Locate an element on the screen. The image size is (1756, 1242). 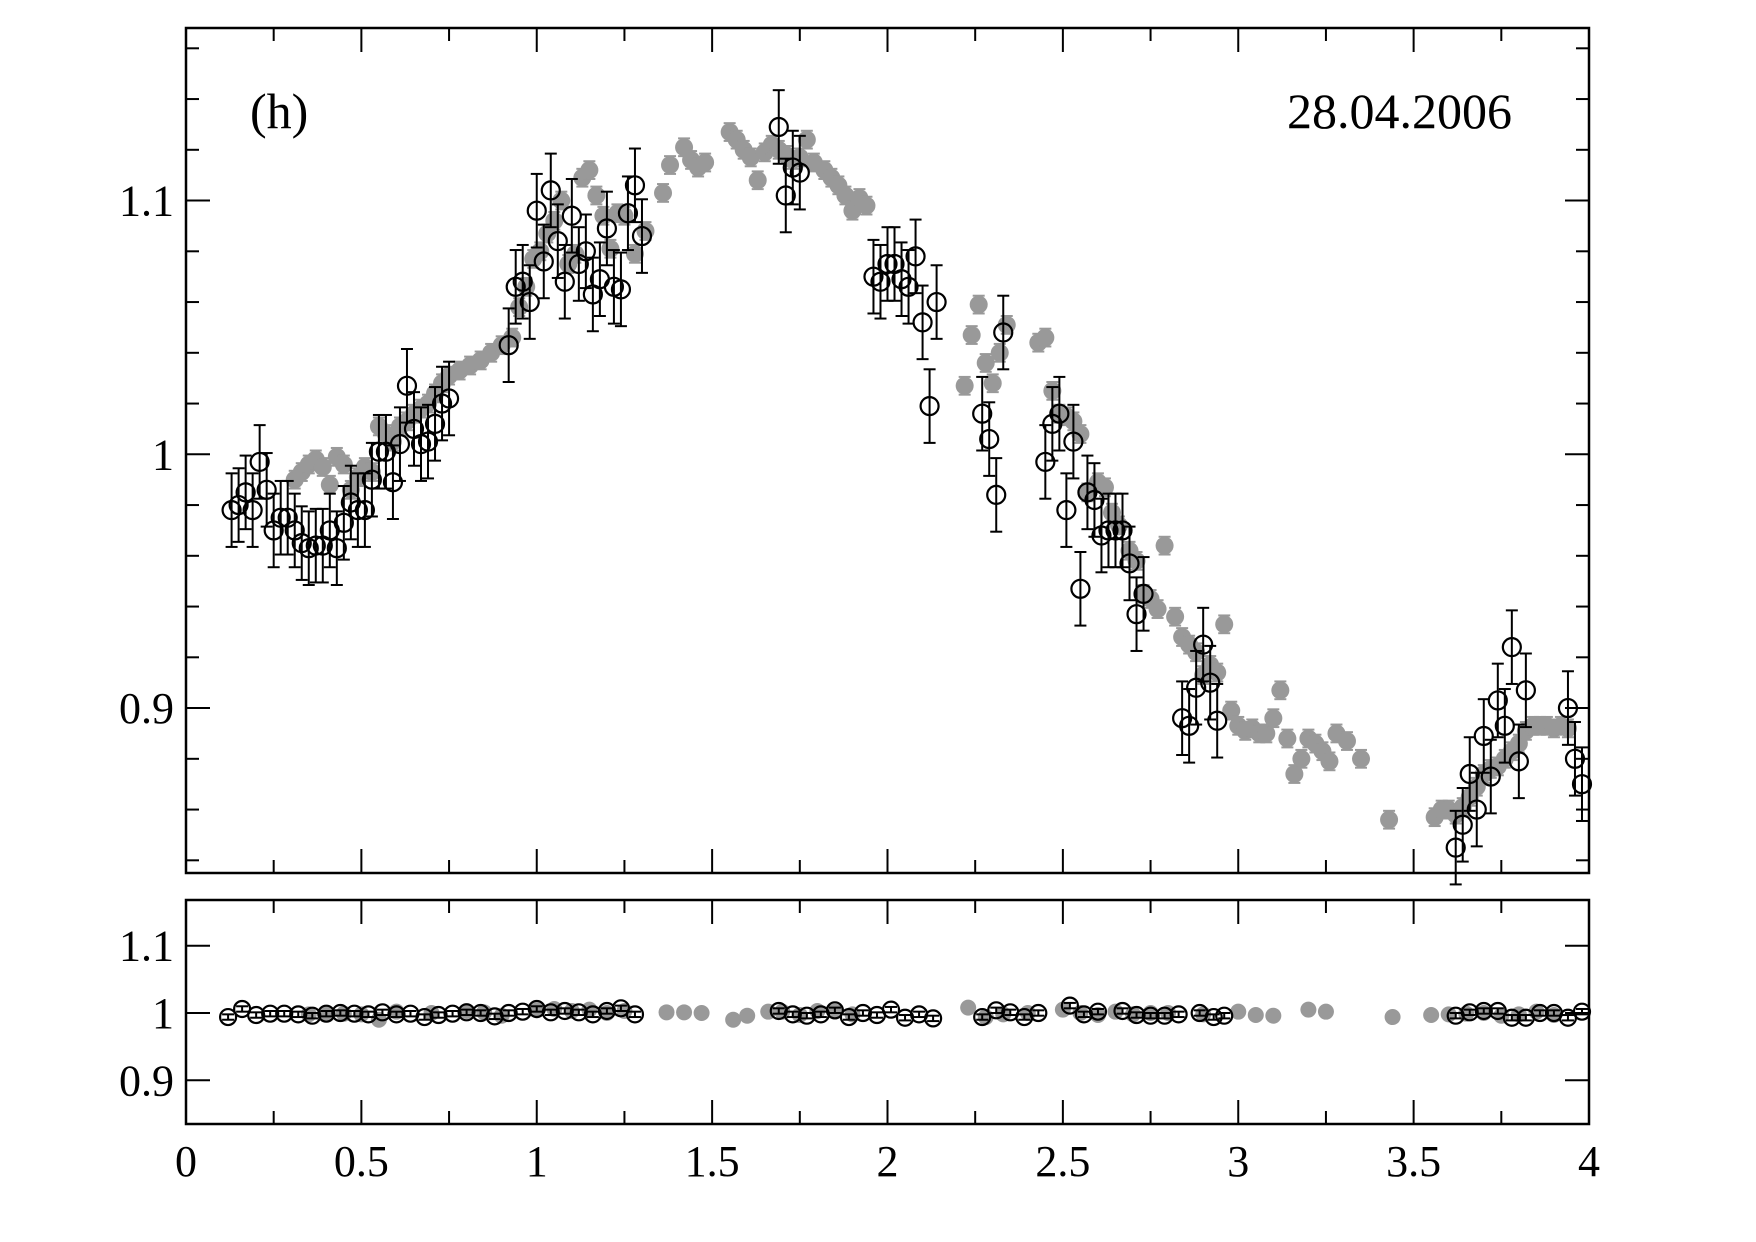
x-tick-label: 3 is located at coordinates (1238, 1161).